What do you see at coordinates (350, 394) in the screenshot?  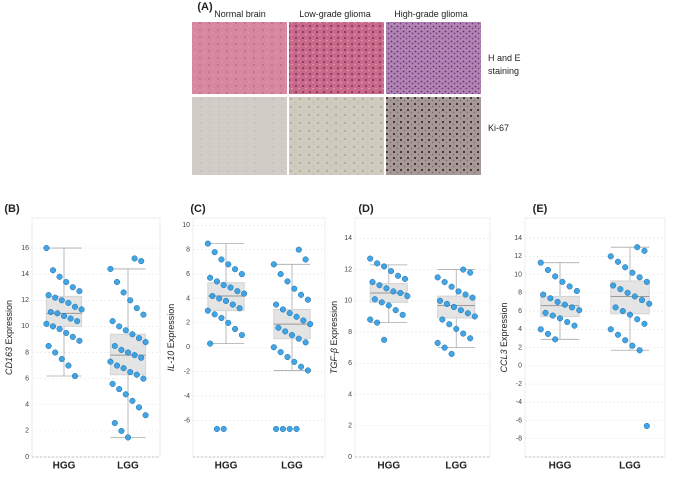 I see `y-tick-label: 4` at bounding box center [350, 394].